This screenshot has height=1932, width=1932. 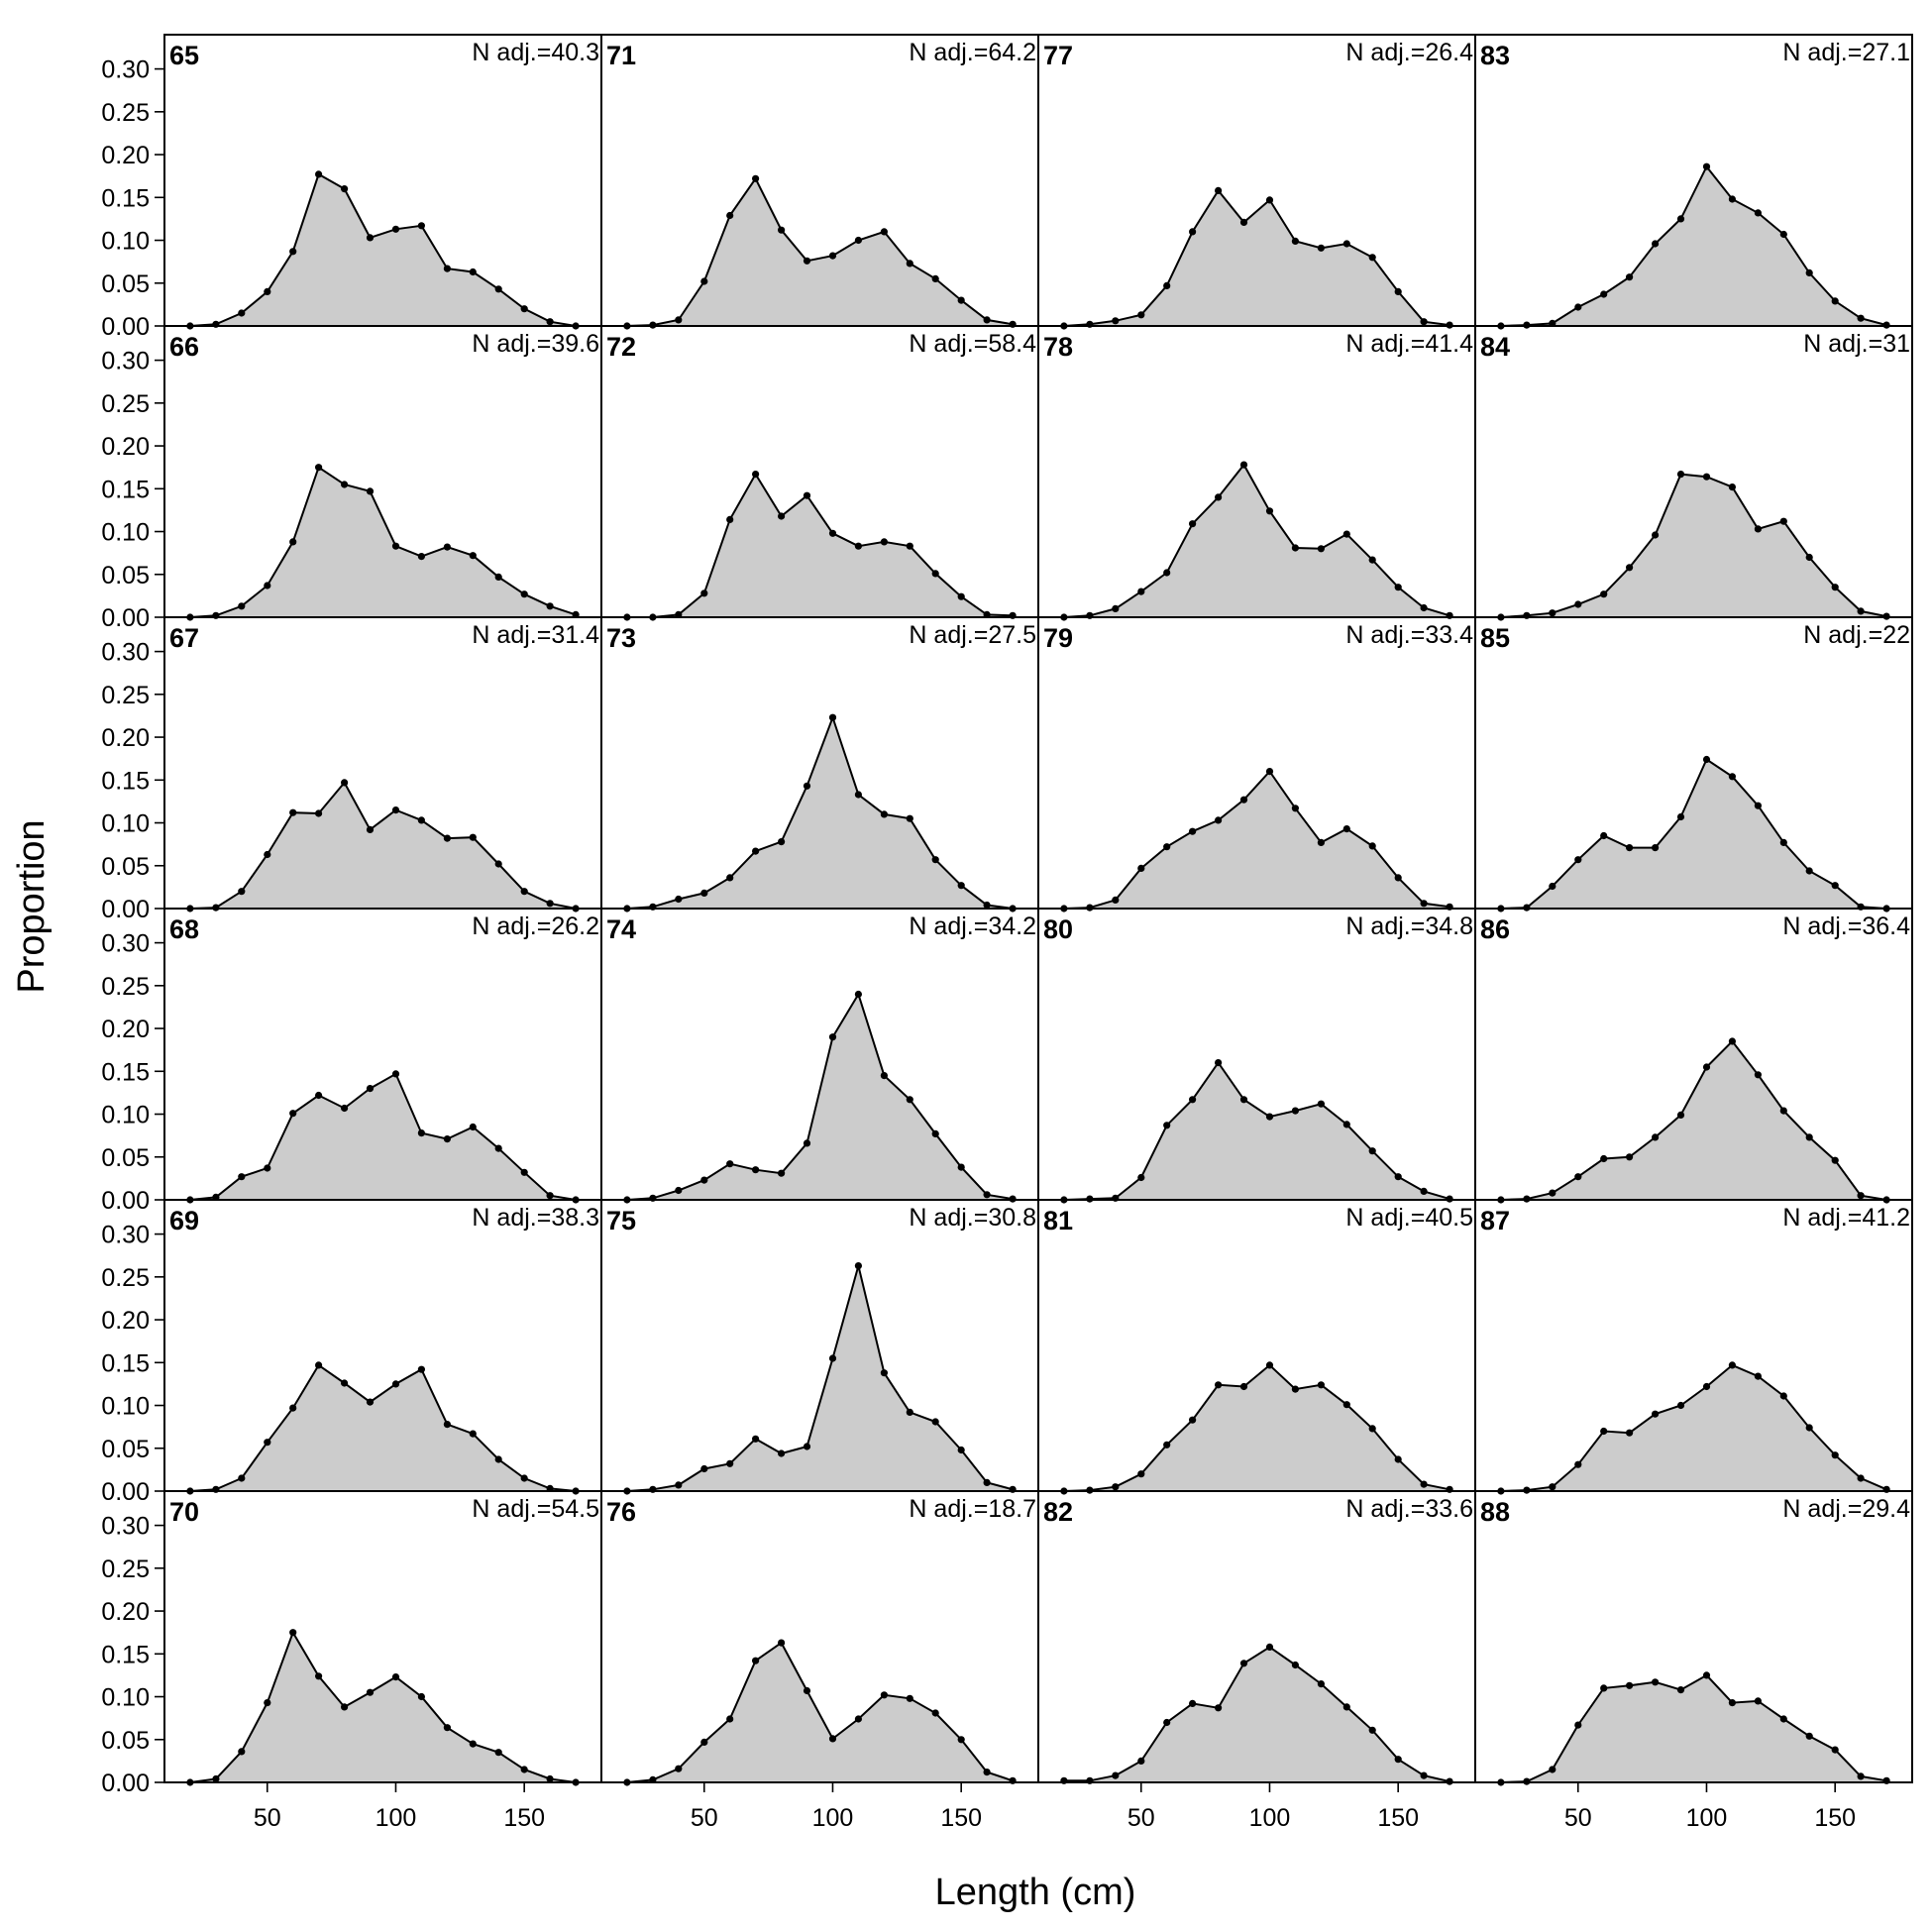 I want to click on panel-71: 71 N adj.=64.2, so click(x=821, y=184).